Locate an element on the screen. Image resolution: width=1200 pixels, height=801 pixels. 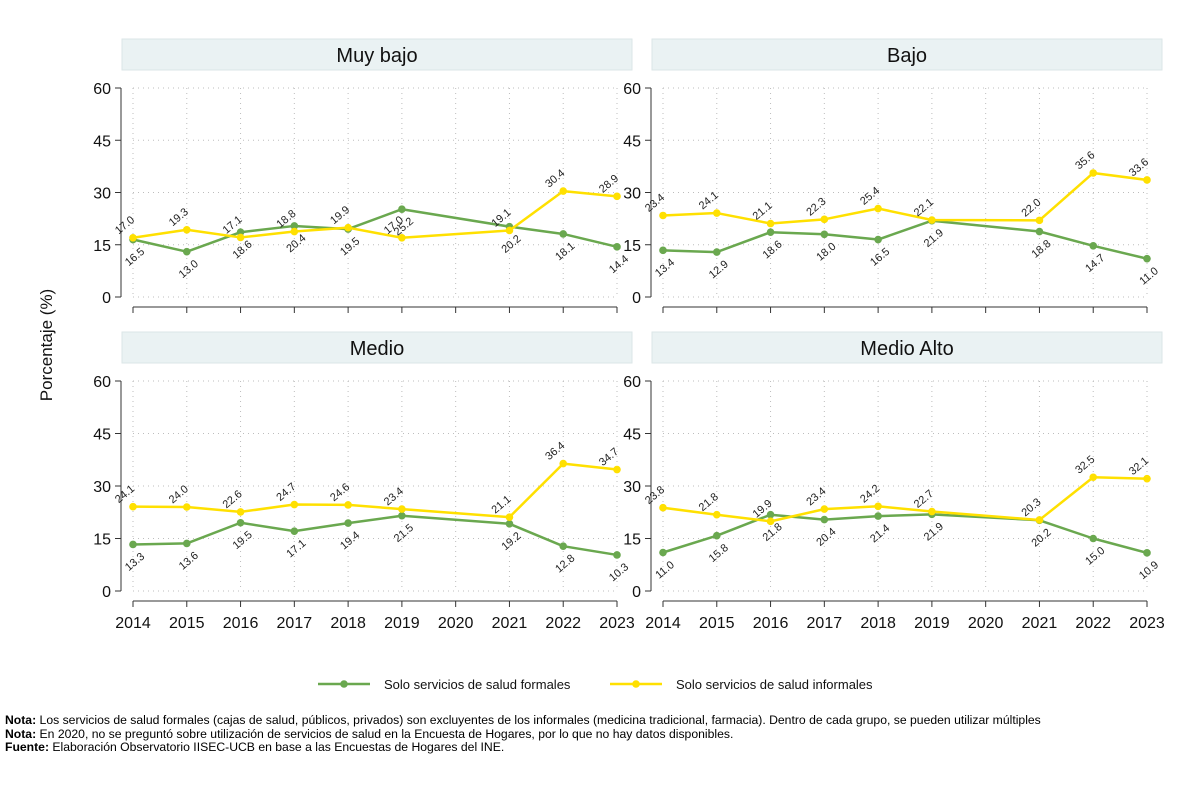
x-tick-label: 2019 is located at coordinates (932, 623).